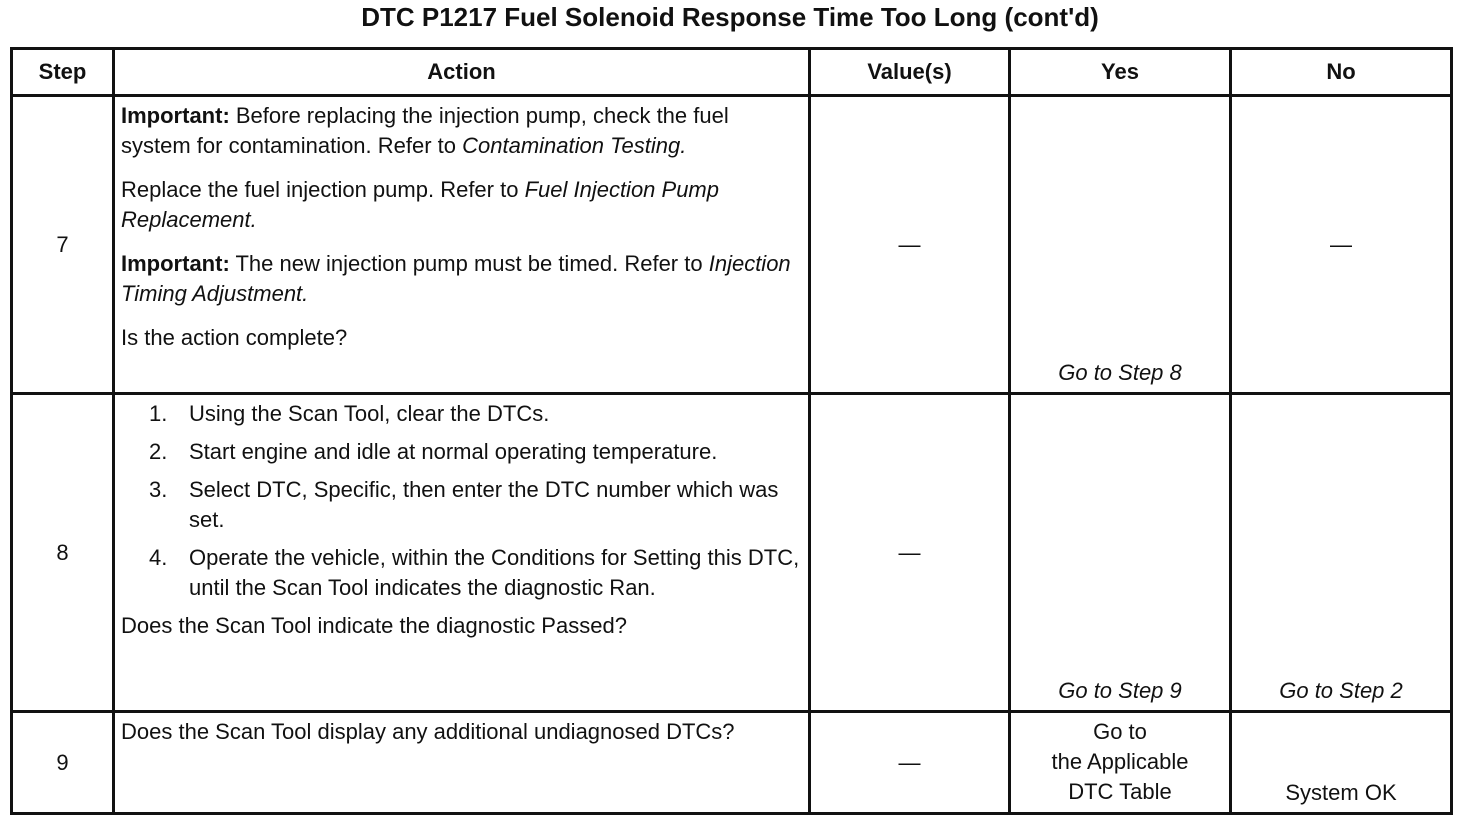  Describe the element at coordinates (62, 244) in the screenshot. I see `step-cell: 7` at that location.